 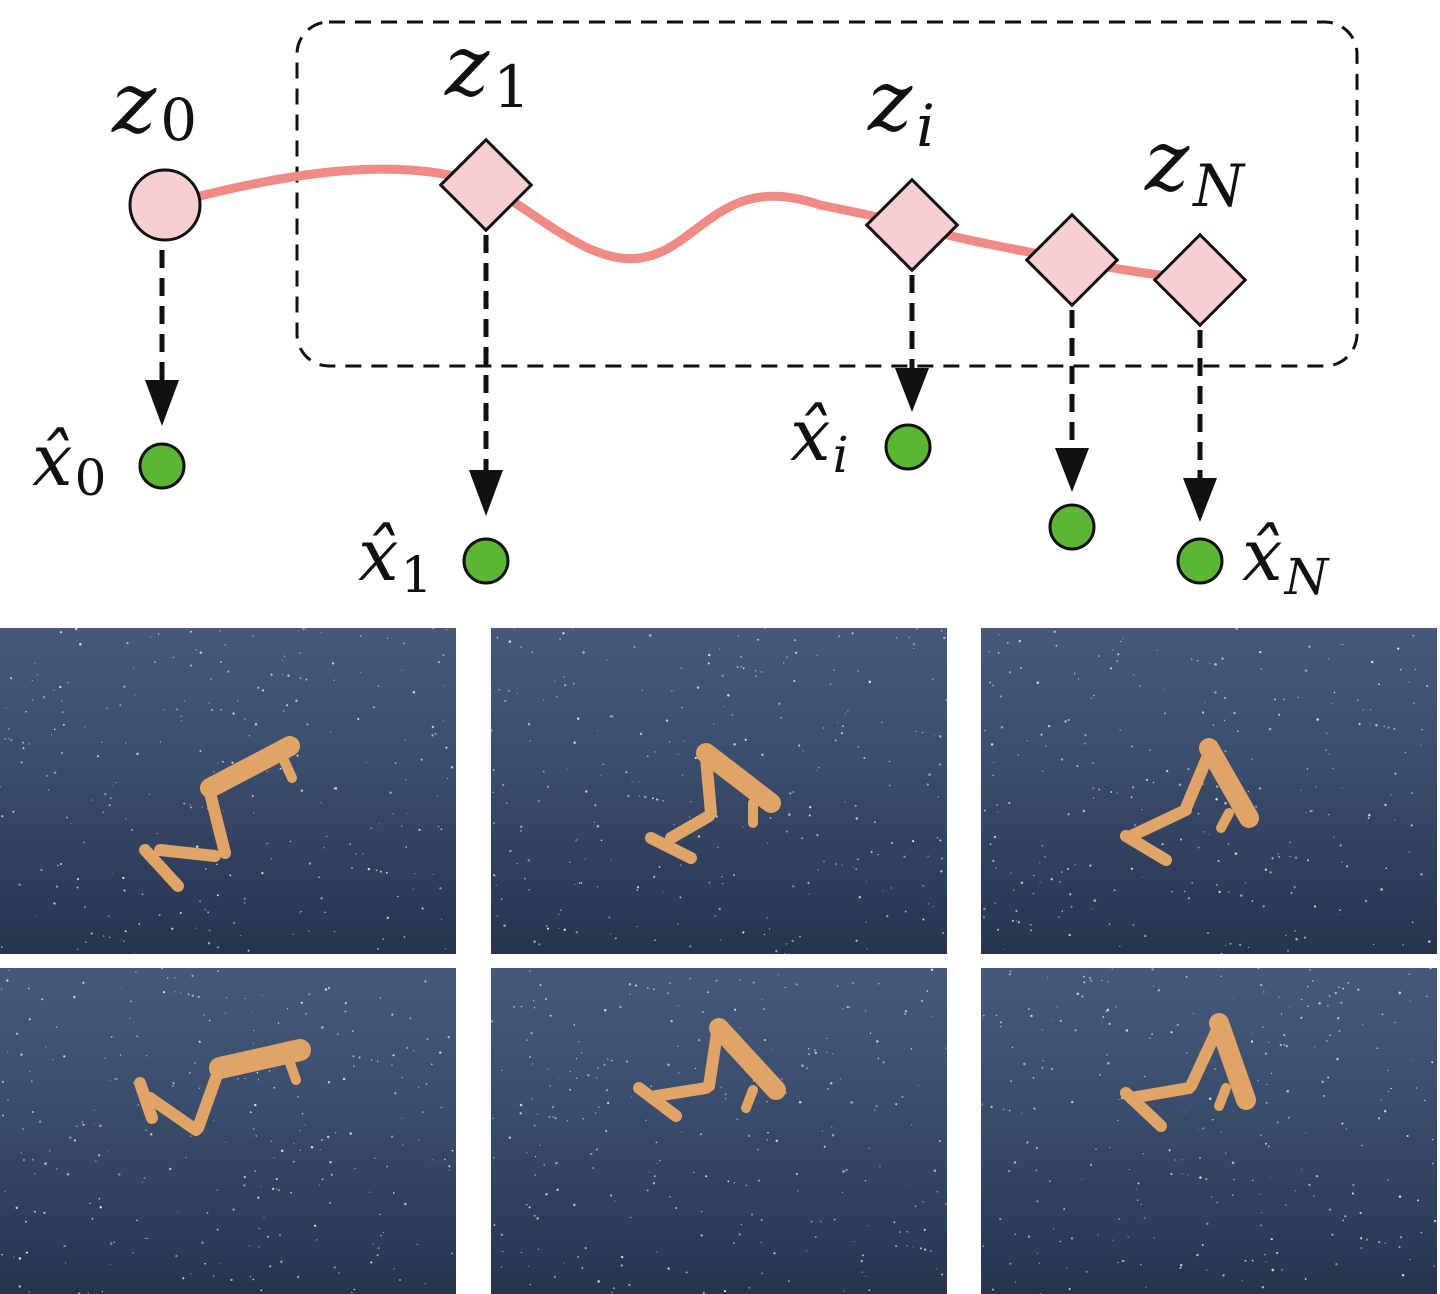 What do you see at coordinates (486, 561) in the screenshot?
I see `decoded-obs-x1` at bounding box center [486, 561].